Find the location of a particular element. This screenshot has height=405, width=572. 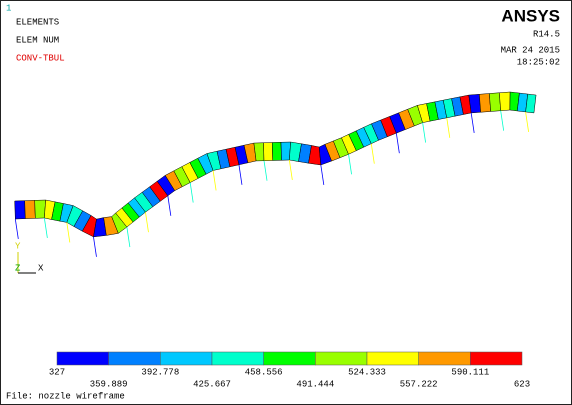

legend-label: 590.111 is located at coordinates (470, 372).